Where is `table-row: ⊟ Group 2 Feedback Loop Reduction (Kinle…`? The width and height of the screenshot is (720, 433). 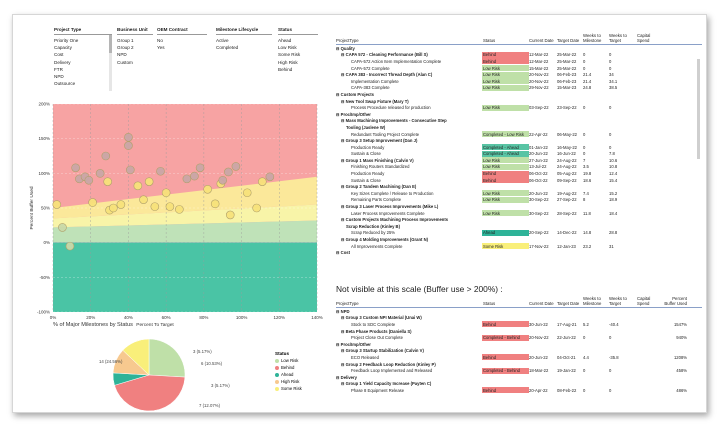
table-row: ⊟ Group 2 Feedback Loop Reduction (Kinle… is located at coordinates (519, 364).